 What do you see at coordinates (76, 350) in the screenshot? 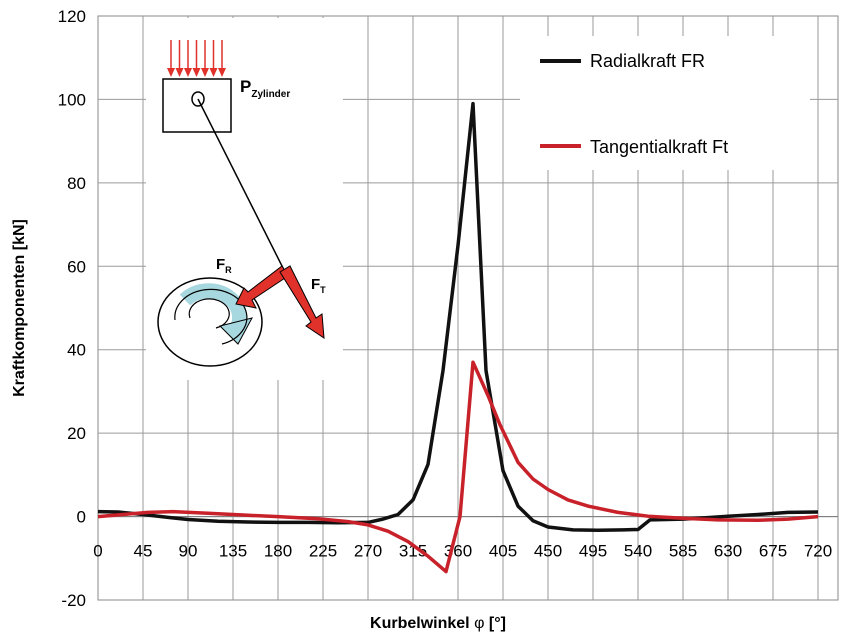
I see `y-tick-label: 40` at bounding box center [76, 350].